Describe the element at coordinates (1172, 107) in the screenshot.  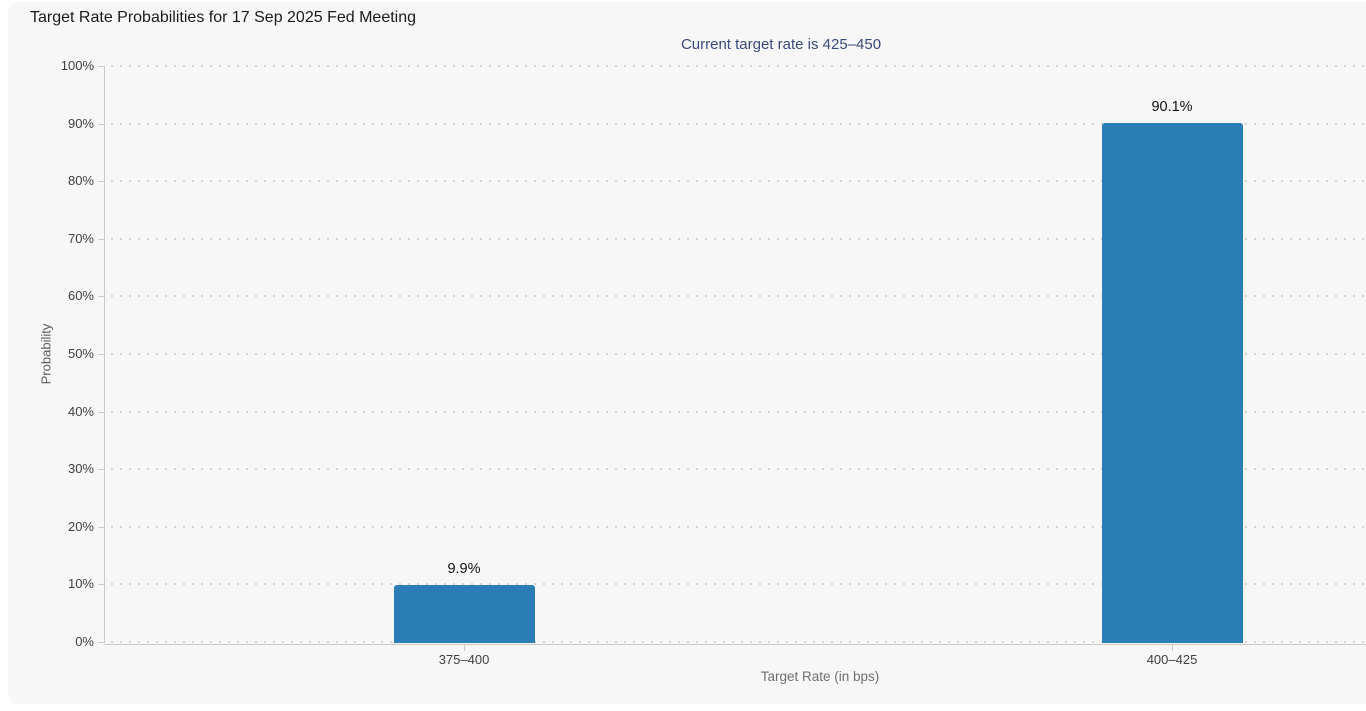
I see `bar-value-label: 90.1%` at that location.